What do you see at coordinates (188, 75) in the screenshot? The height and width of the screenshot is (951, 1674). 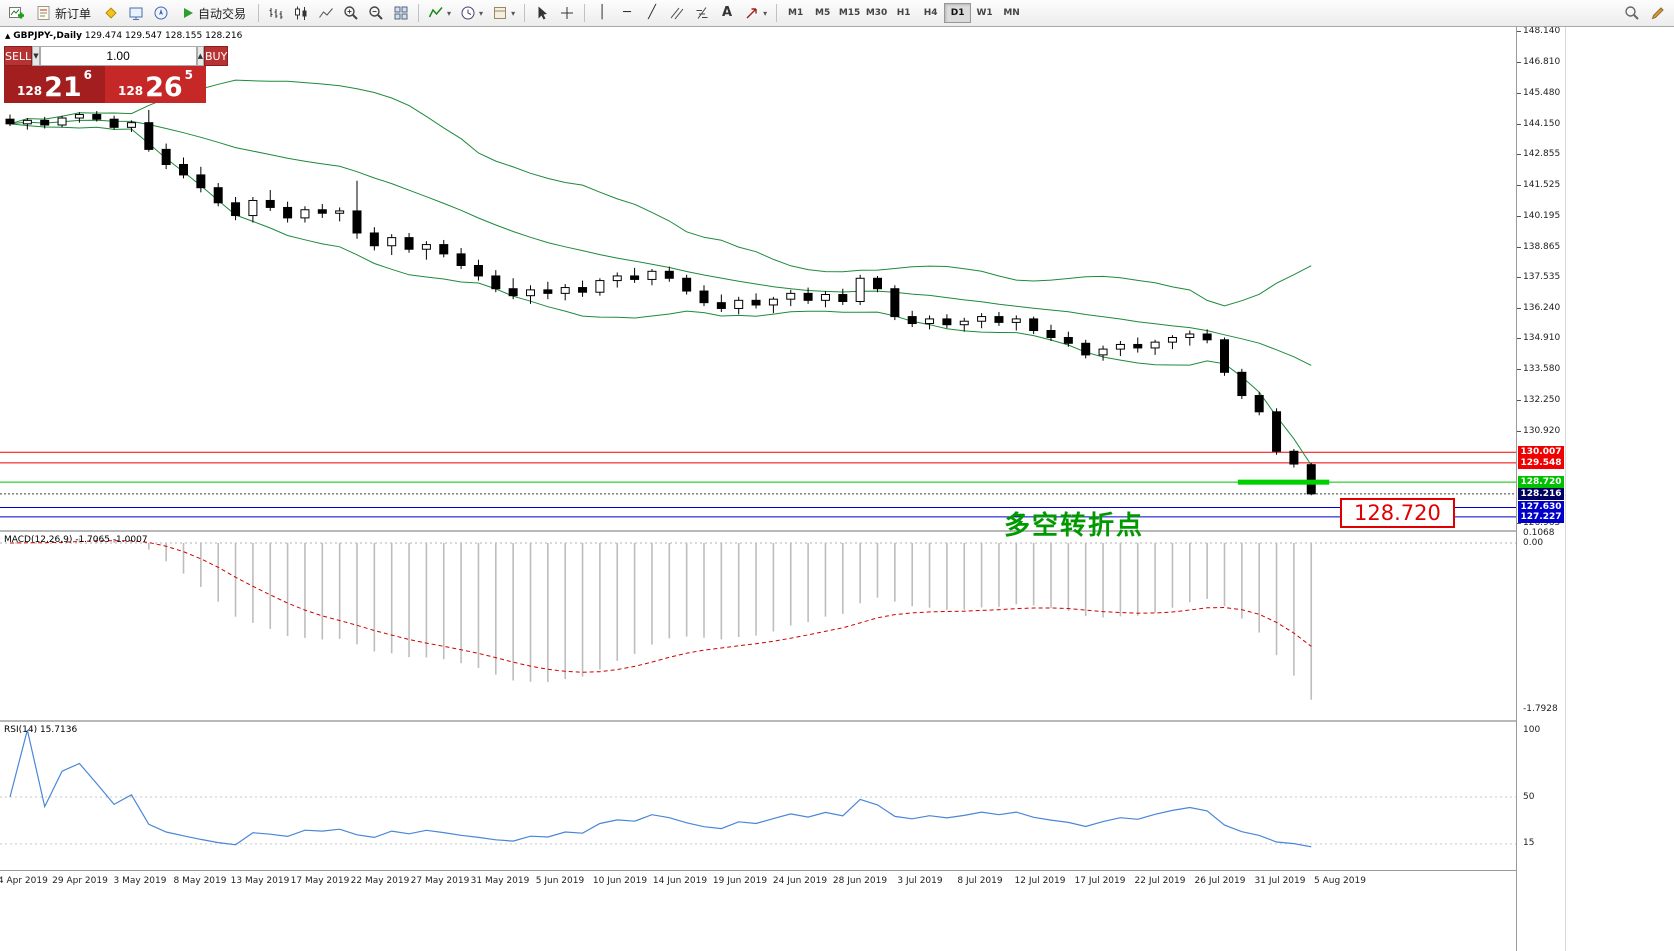 I see `buy-price-sup: 5` at bounding box center [188, 75].